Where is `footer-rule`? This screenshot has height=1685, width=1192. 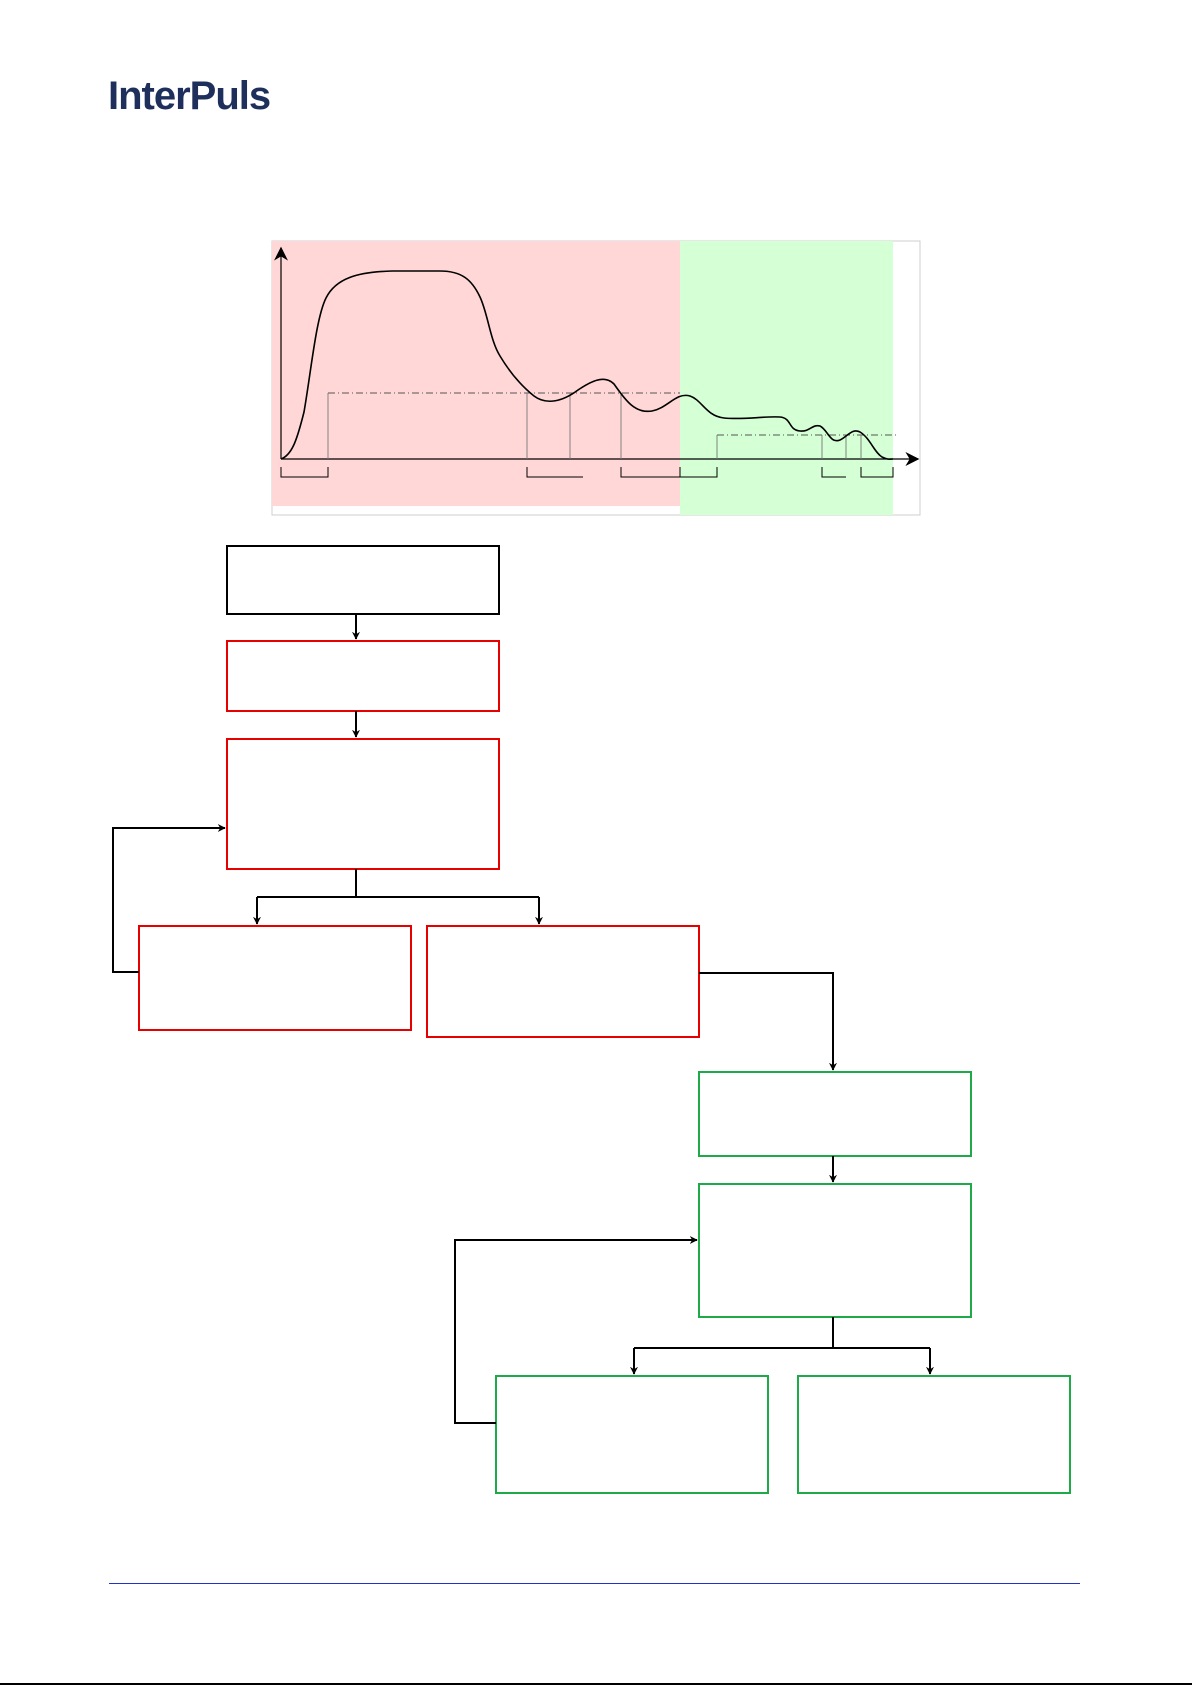
footer-rule is located at coordinates (594, 1583).